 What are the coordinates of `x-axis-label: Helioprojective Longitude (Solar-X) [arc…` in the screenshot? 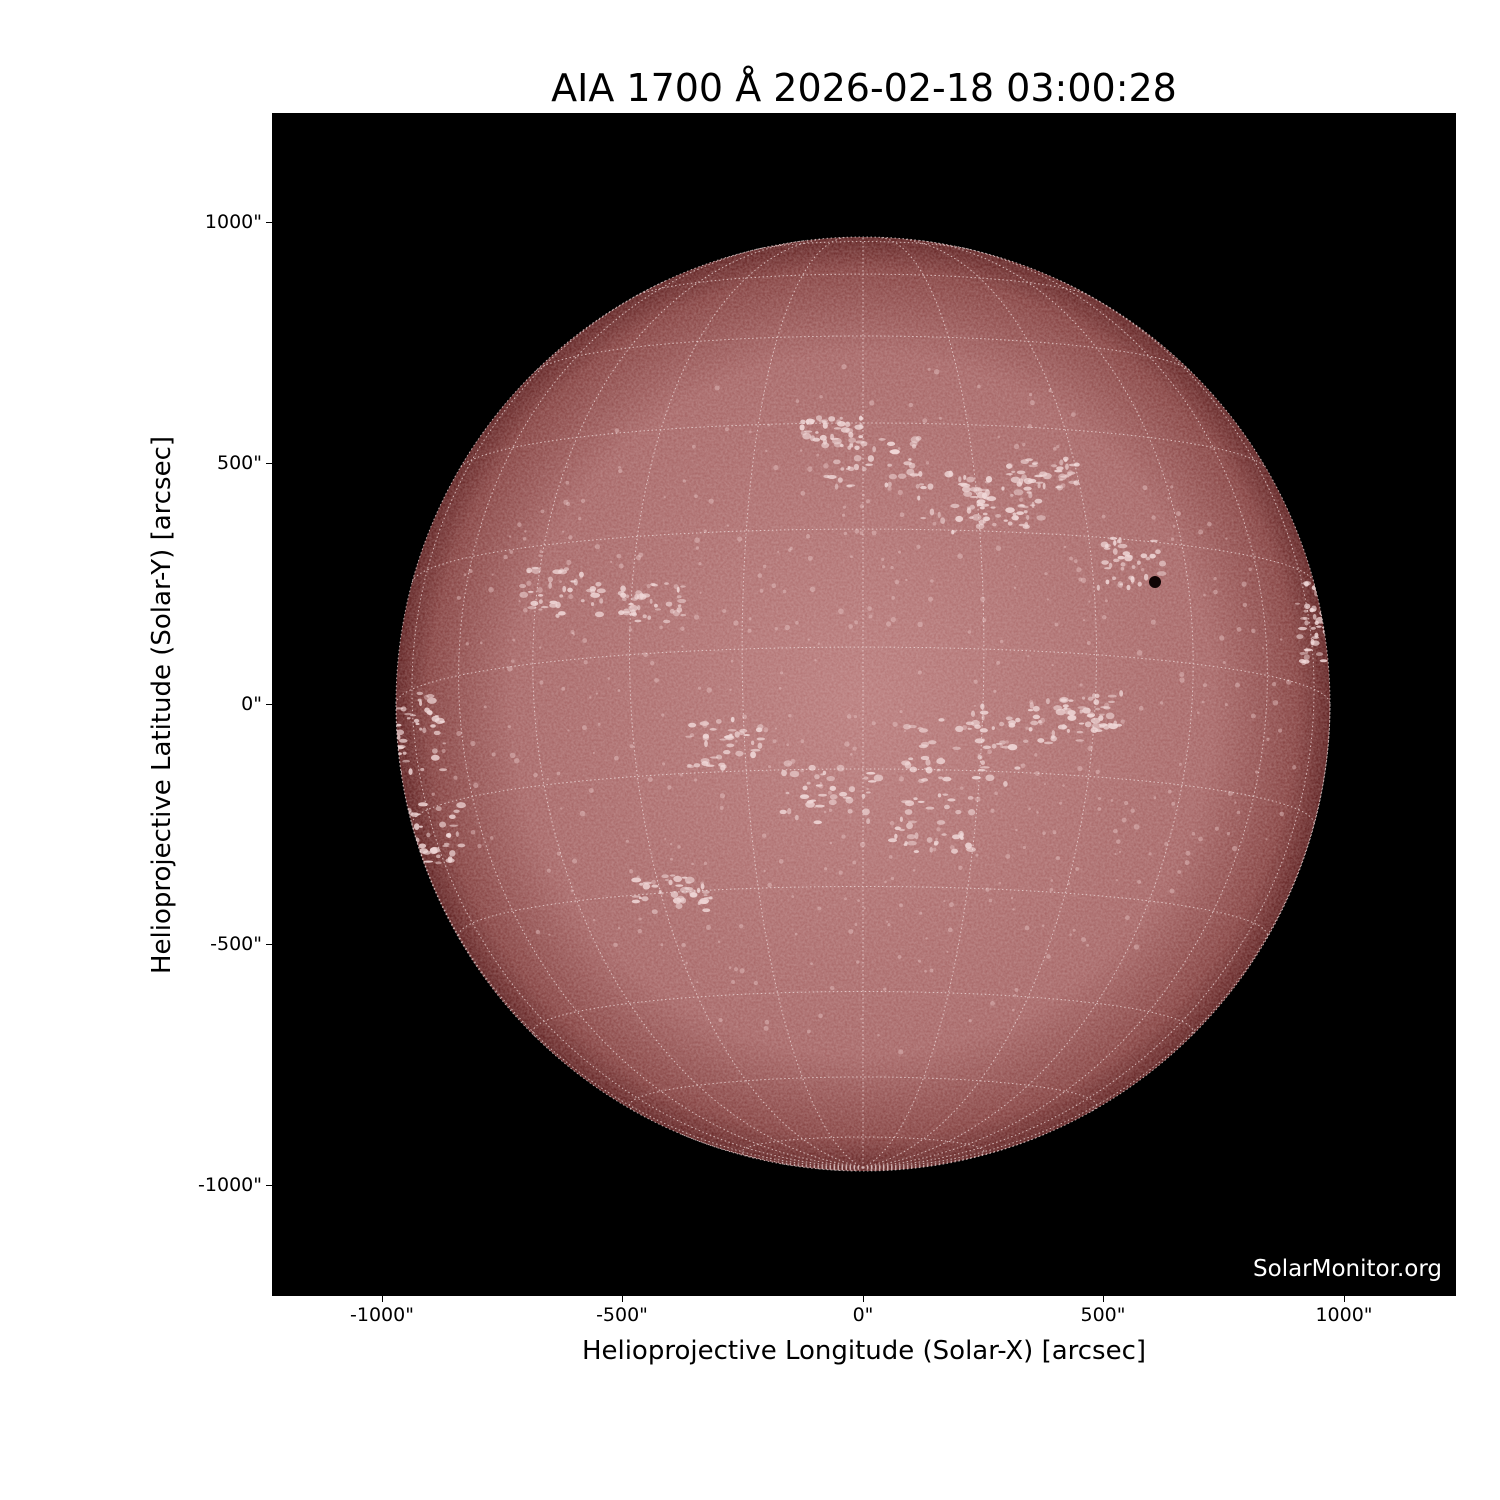 It's located at (864, 1351).